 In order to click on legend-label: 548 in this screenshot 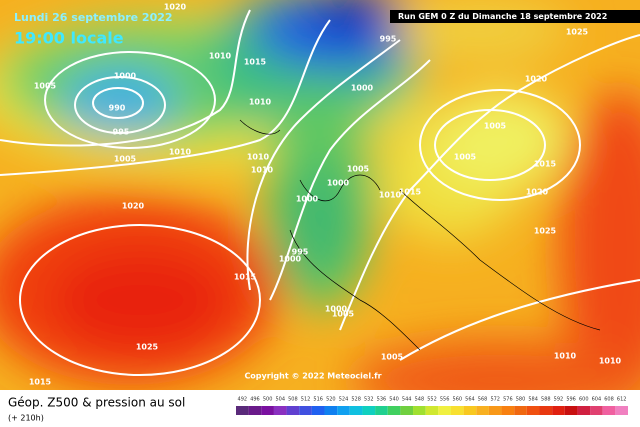, I will do `click(420, 400)`.